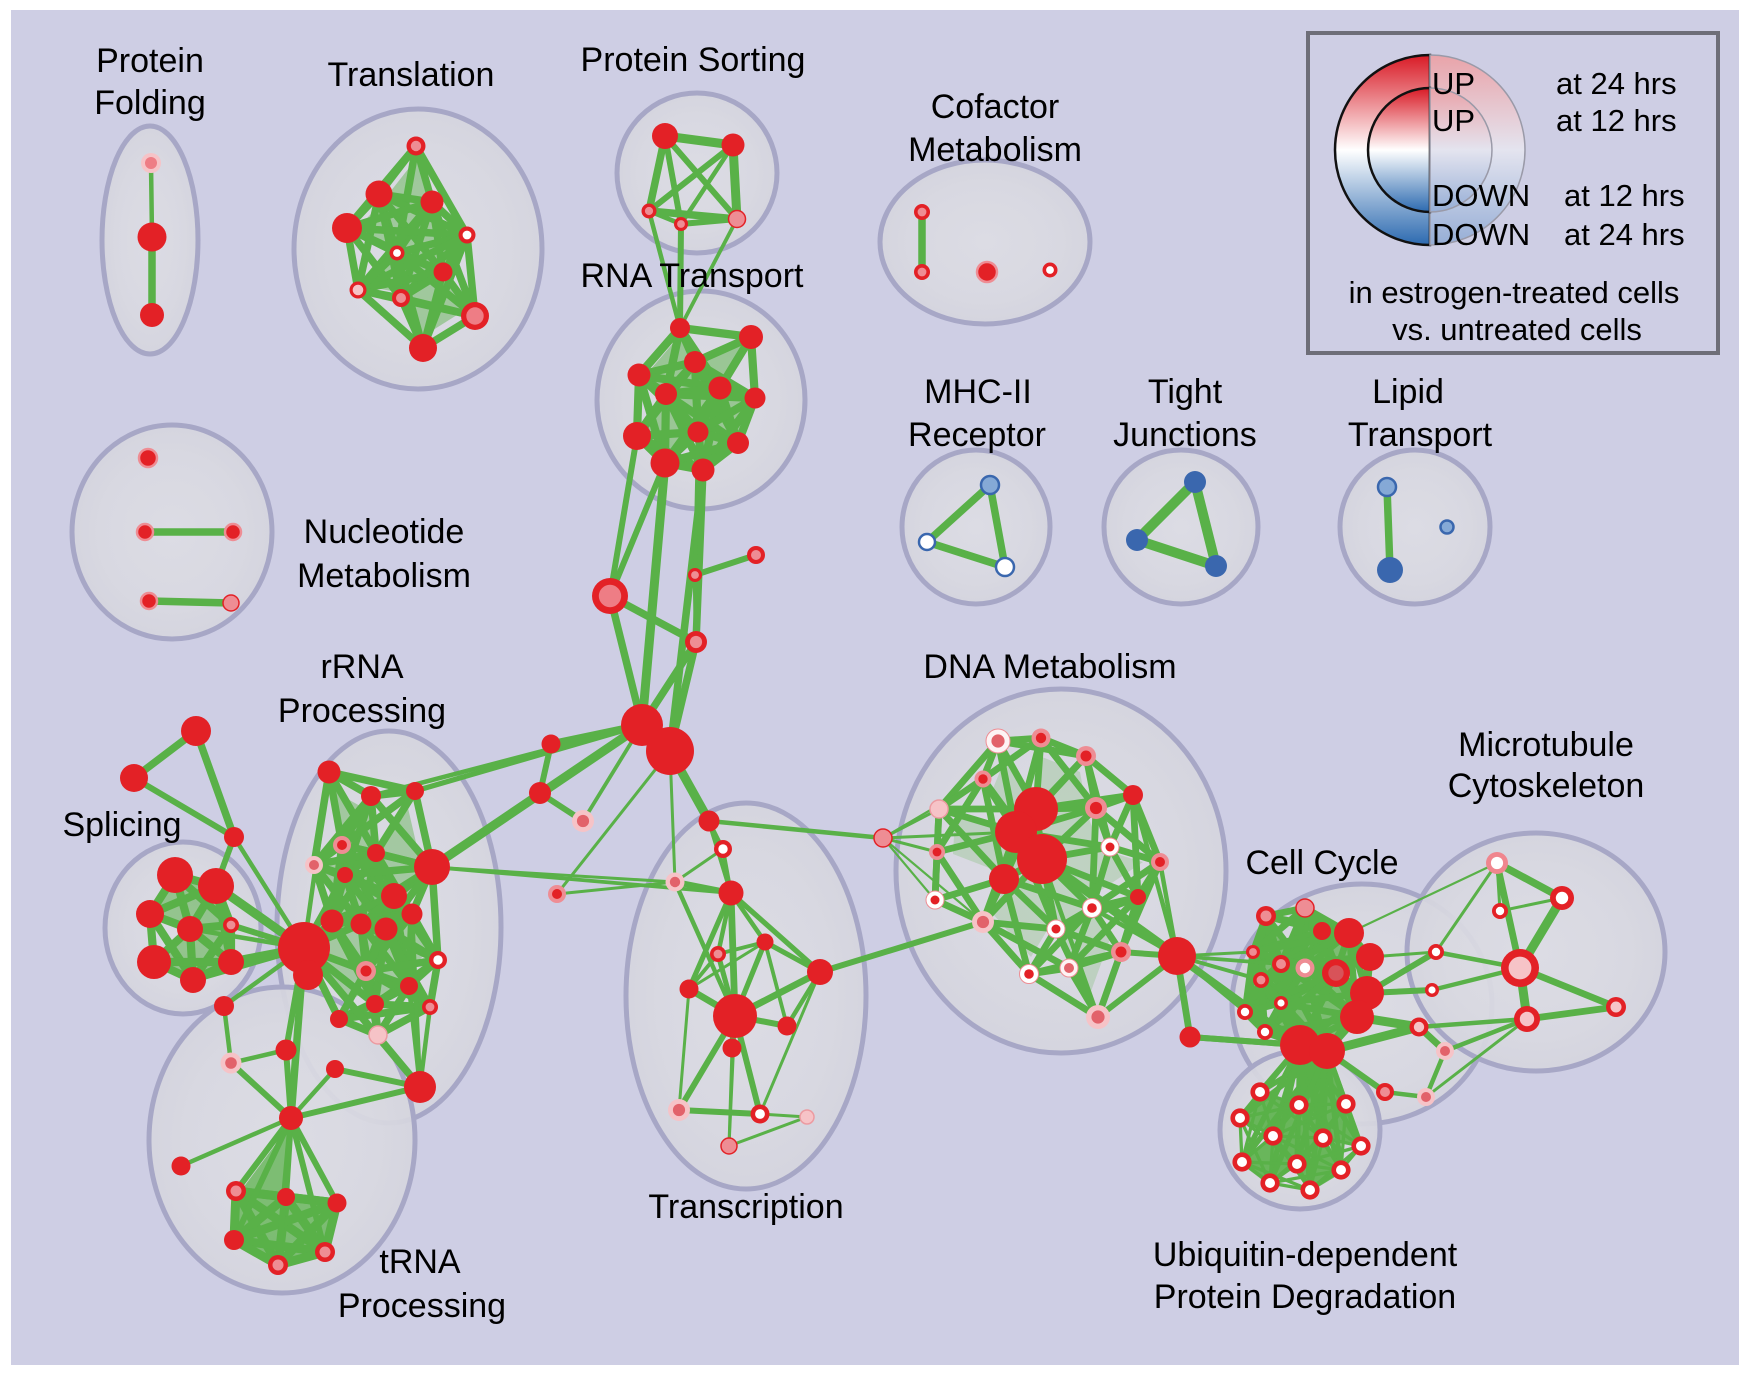 This screenshot has height=1376, width=1750. Describe the element at coordinates (1420, 435) in the screenshot. I see `svg-text: Transport` at that location.